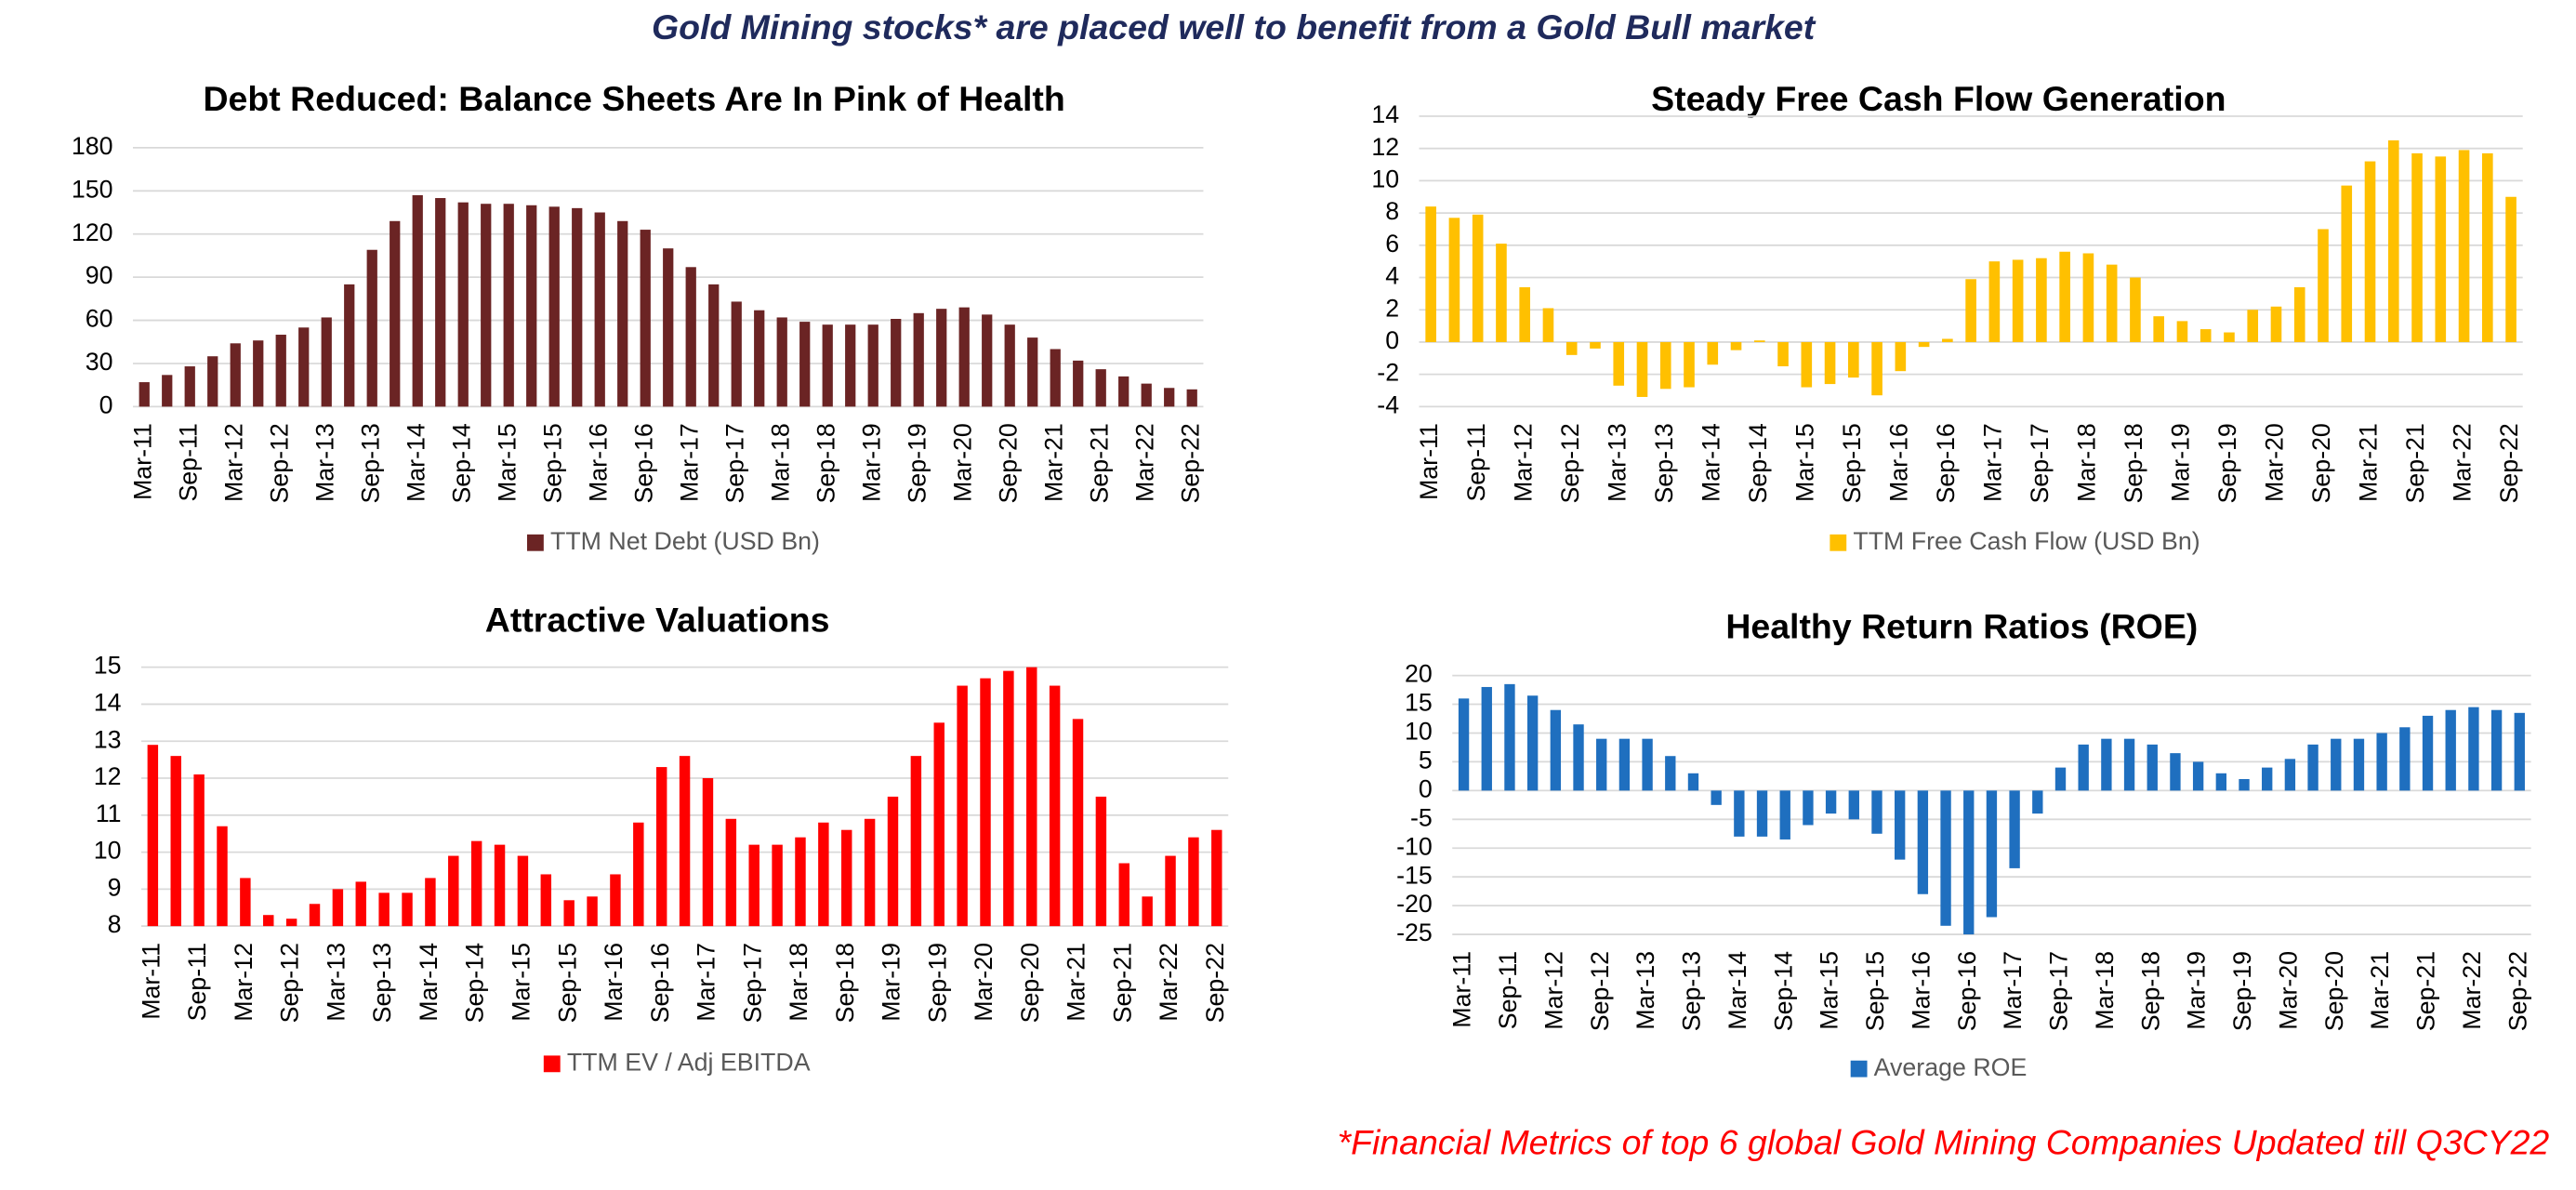 The image size is (2576, 1190). What do you see at coordinates (99, 362) in the screenshot?
I see `y-tick-label: 30` at bounding box center [99, 362].